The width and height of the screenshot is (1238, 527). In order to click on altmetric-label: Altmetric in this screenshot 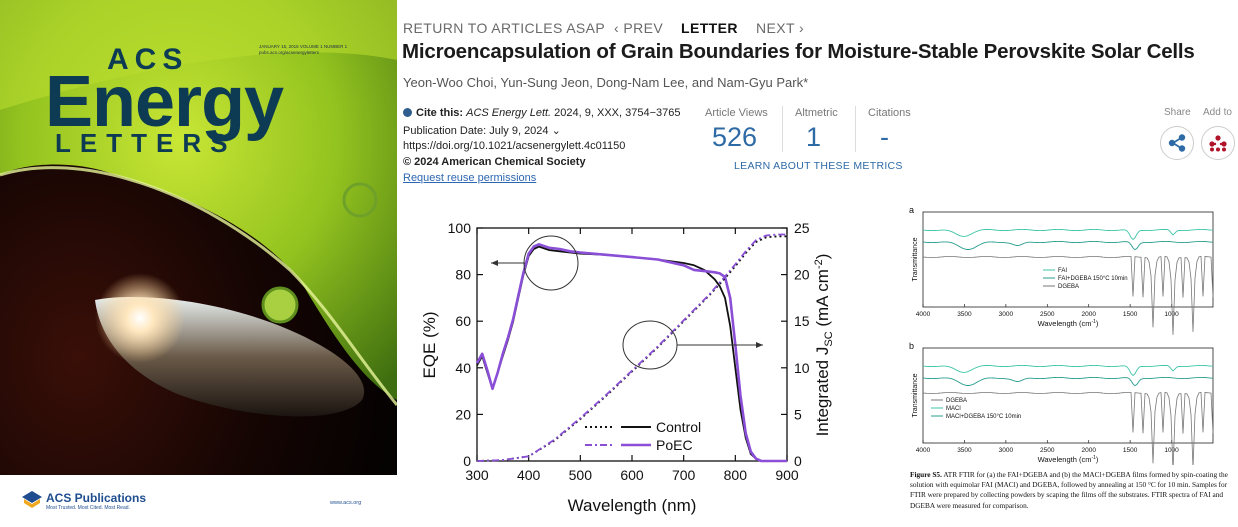, I will do `click(816, 113)`.